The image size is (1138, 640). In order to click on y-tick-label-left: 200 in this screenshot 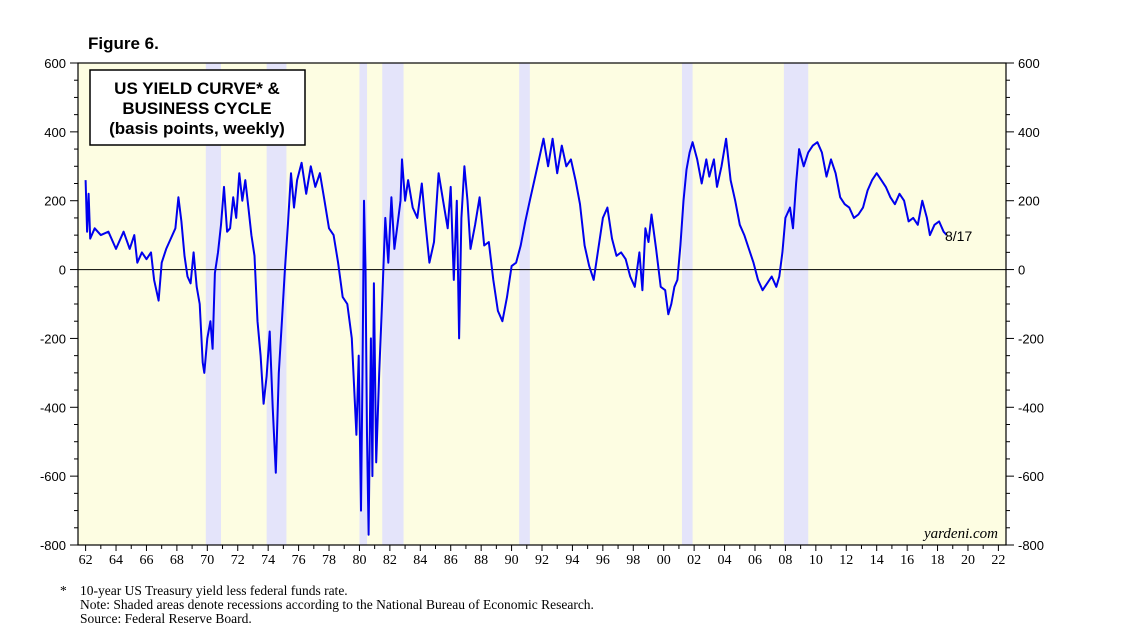, I will do `click(55, 201)`.